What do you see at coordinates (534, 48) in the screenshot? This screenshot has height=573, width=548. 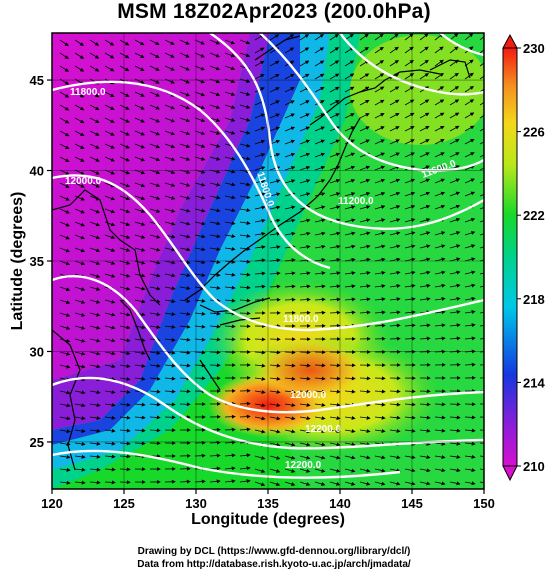 I see `colorbar-tick-label: 230` at bounding box center [534, 48].